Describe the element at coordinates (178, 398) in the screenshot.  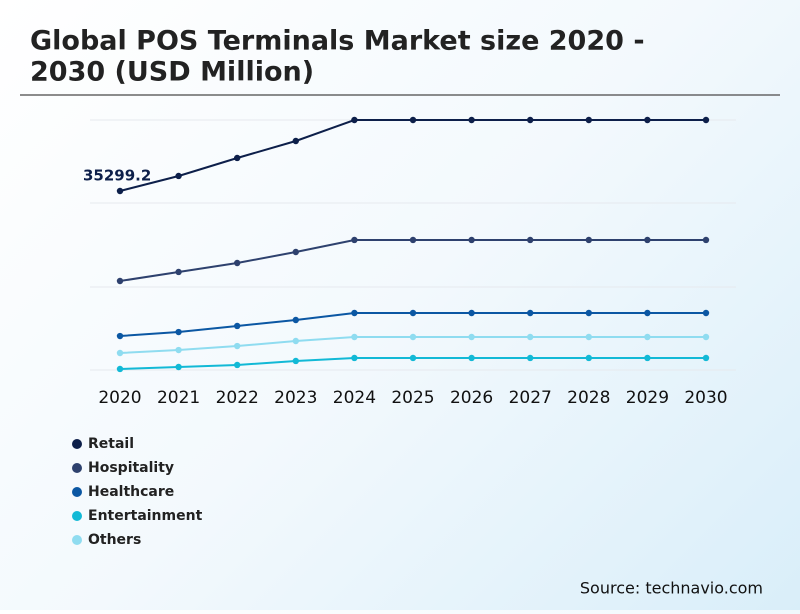
I see `x-tick-label: 2021` at that location.